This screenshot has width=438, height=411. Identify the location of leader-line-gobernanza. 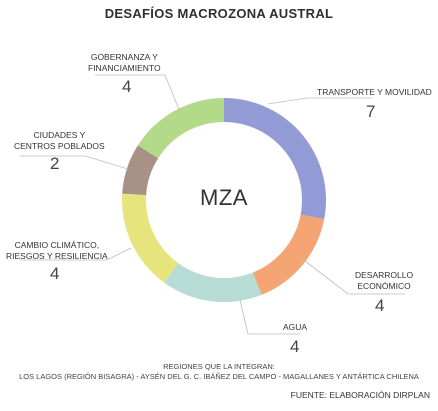
(138, 93).